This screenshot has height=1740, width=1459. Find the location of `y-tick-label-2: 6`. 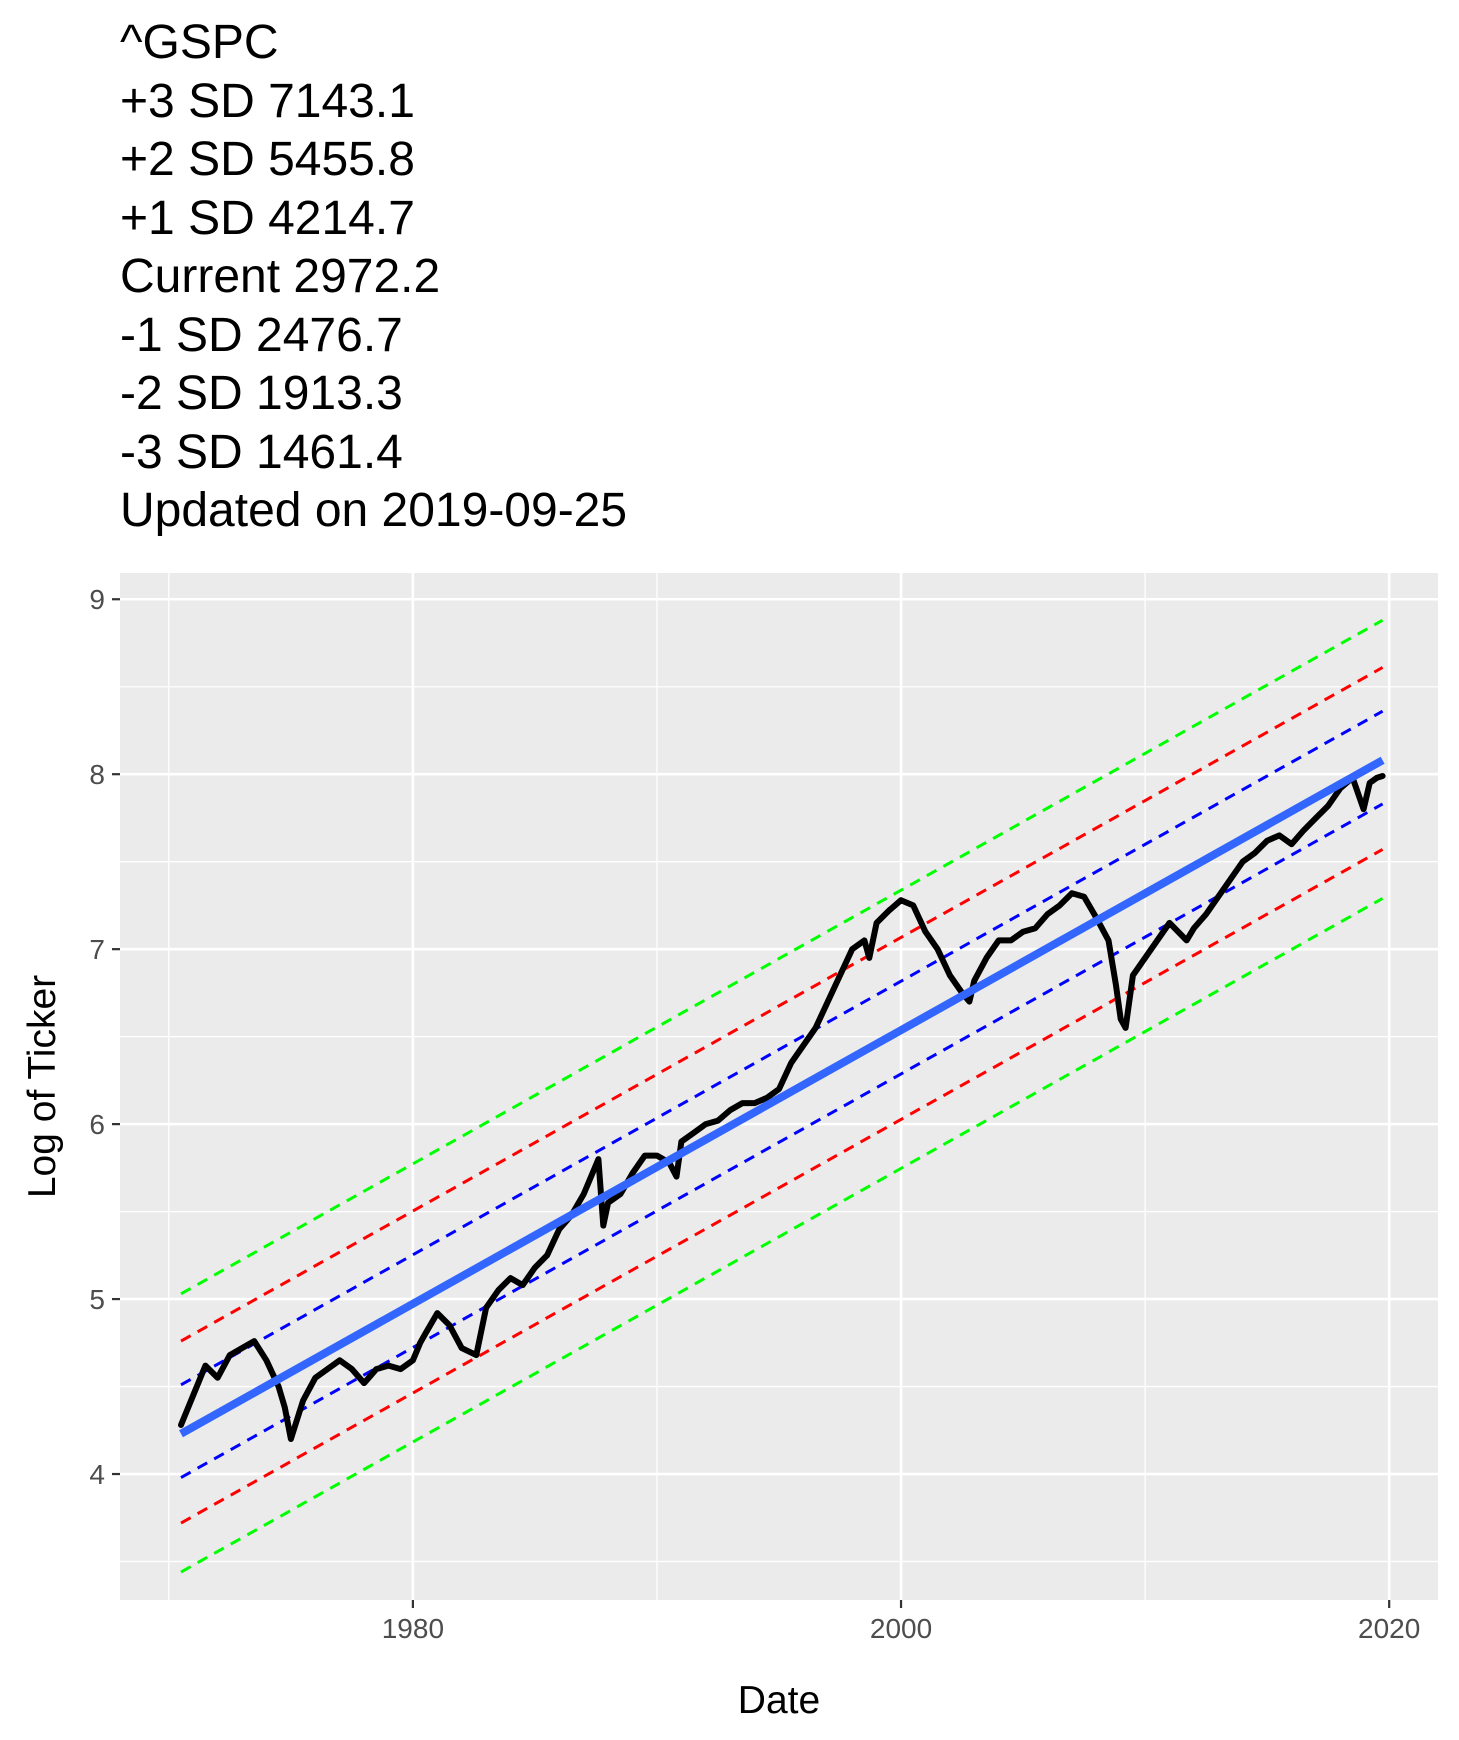

y-tick-label-2: 6 is located at coordinates (97, 1124).